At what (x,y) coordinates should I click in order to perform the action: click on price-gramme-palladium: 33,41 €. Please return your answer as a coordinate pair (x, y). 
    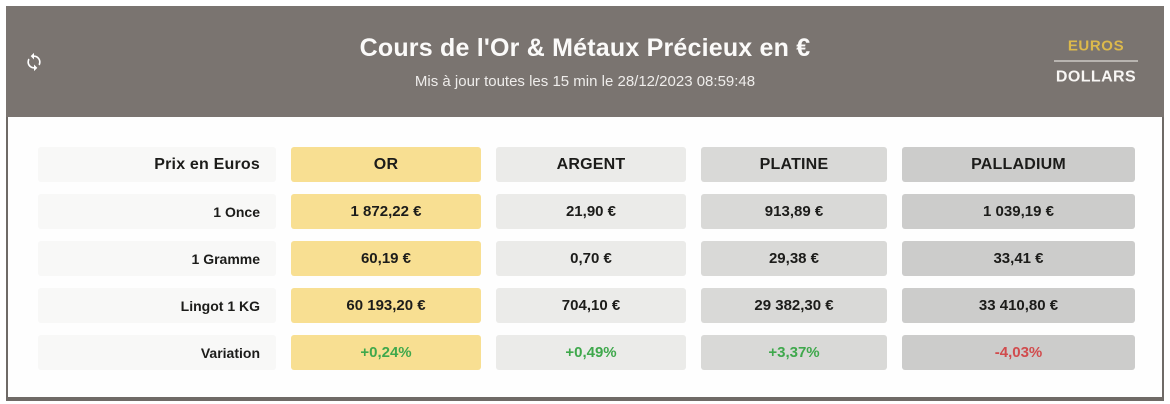
    Looking at the image, I should click on (1018, 258).